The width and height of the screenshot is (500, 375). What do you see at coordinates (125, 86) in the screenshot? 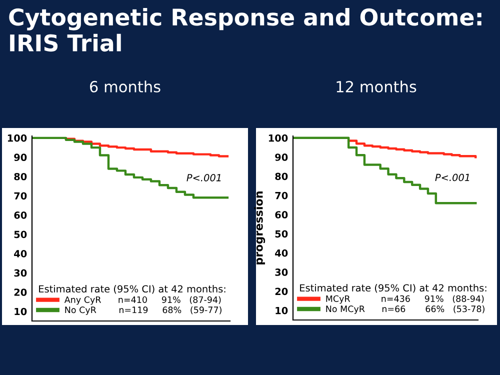
I see `chart-title: 6 months` at bounding box center [125, 86].